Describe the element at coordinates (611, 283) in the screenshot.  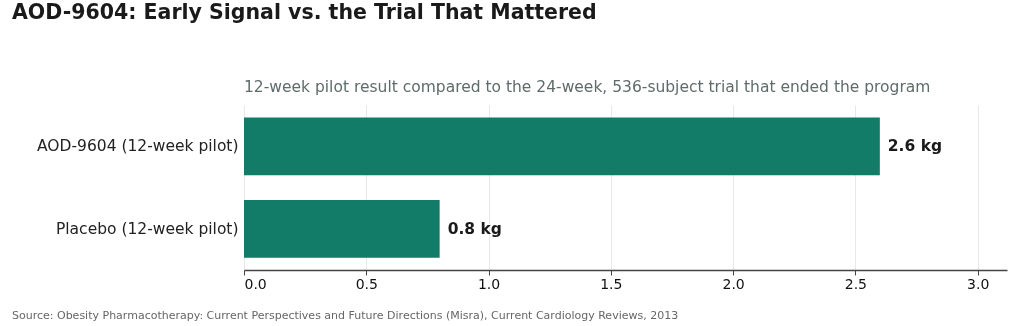
I see `x-tick-label: 1.5` at that location.